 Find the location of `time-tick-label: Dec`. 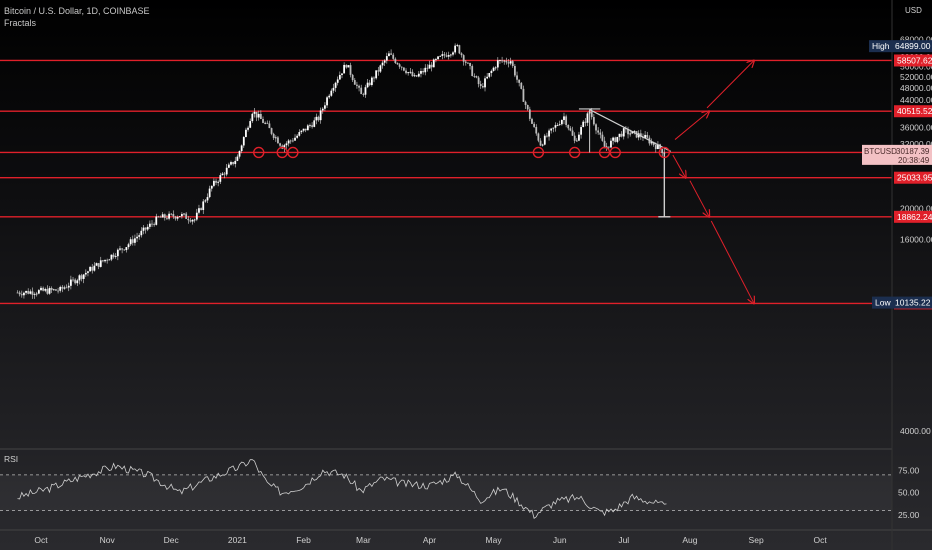

time-tick-label: Dec is located at coordinates (172, 540).